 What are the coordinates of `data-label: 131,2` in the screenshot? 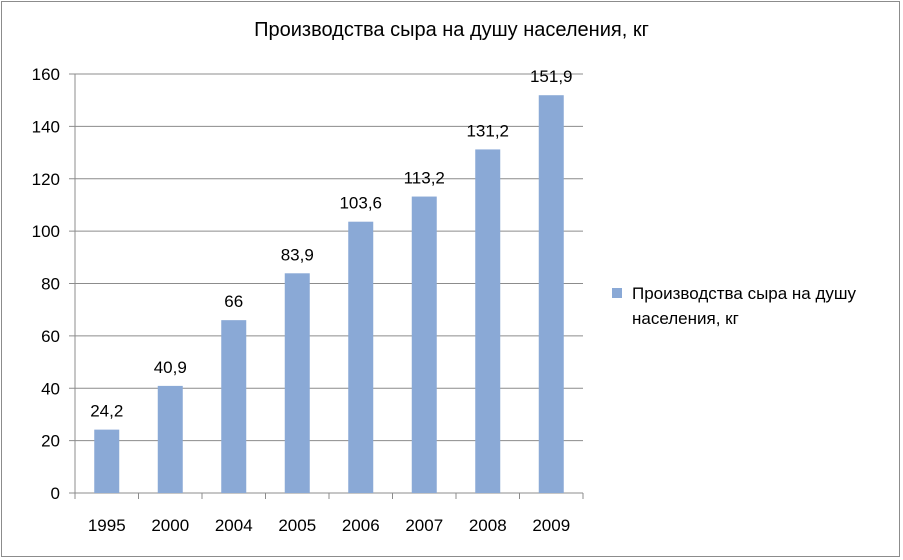 It's located at (487, 130).